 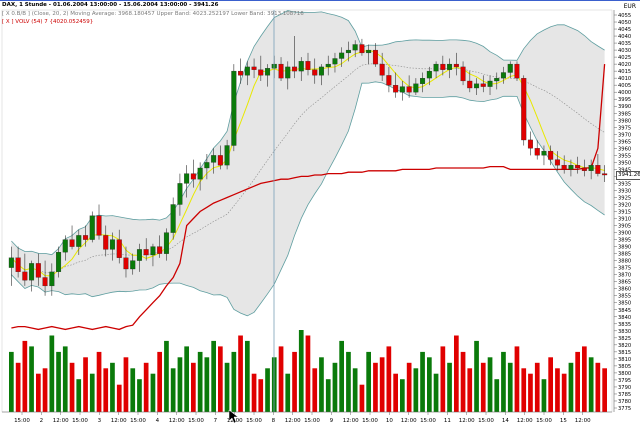 What do you see at coordinates (624, 135) in the screenshot?
I see `y-axis-tick-label: 3970` at bounding box center [624, 135].